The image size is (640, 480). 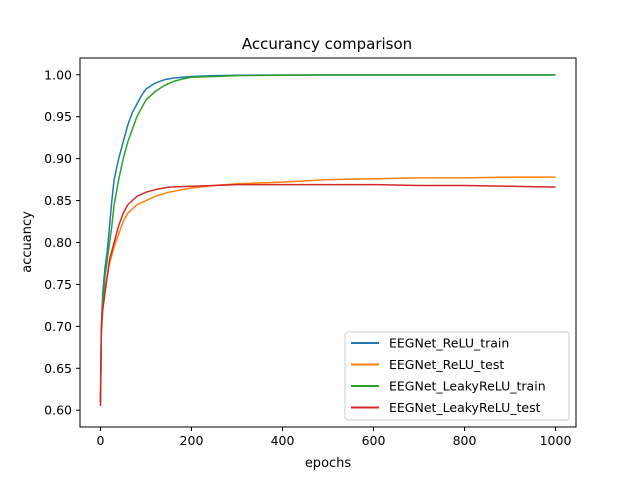 What do you see at coordinates (27, 242) in the screenshot?
I see `y-axis-label: accuancy` at bounding box center [27, 242].